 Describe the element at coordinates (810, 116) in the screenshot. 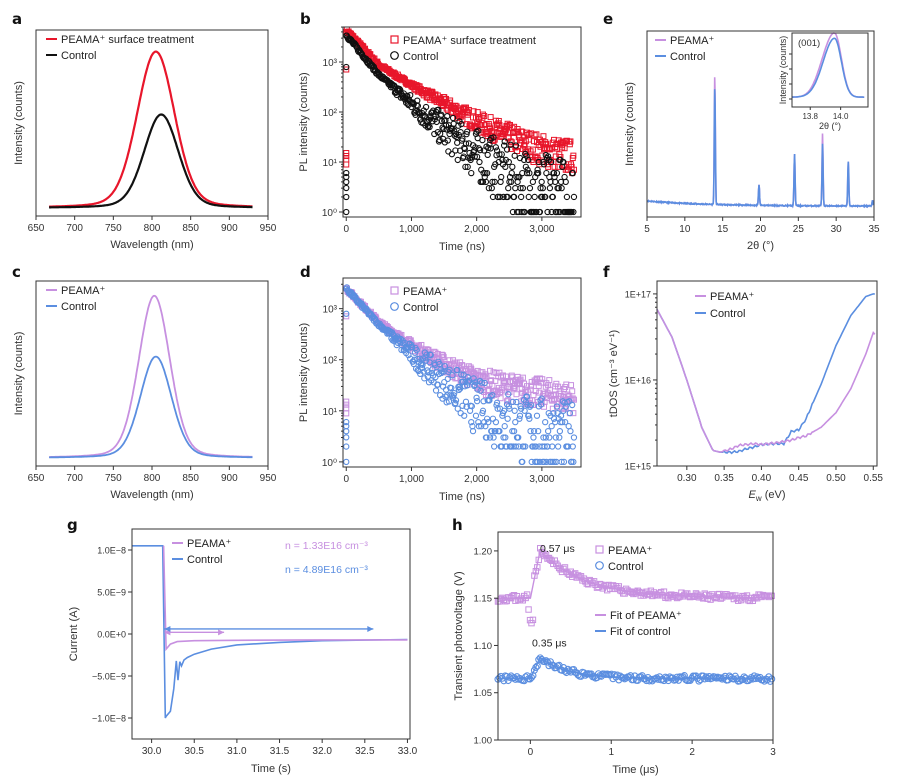

I see `inset-x-tick-label: 13.8` at that location.